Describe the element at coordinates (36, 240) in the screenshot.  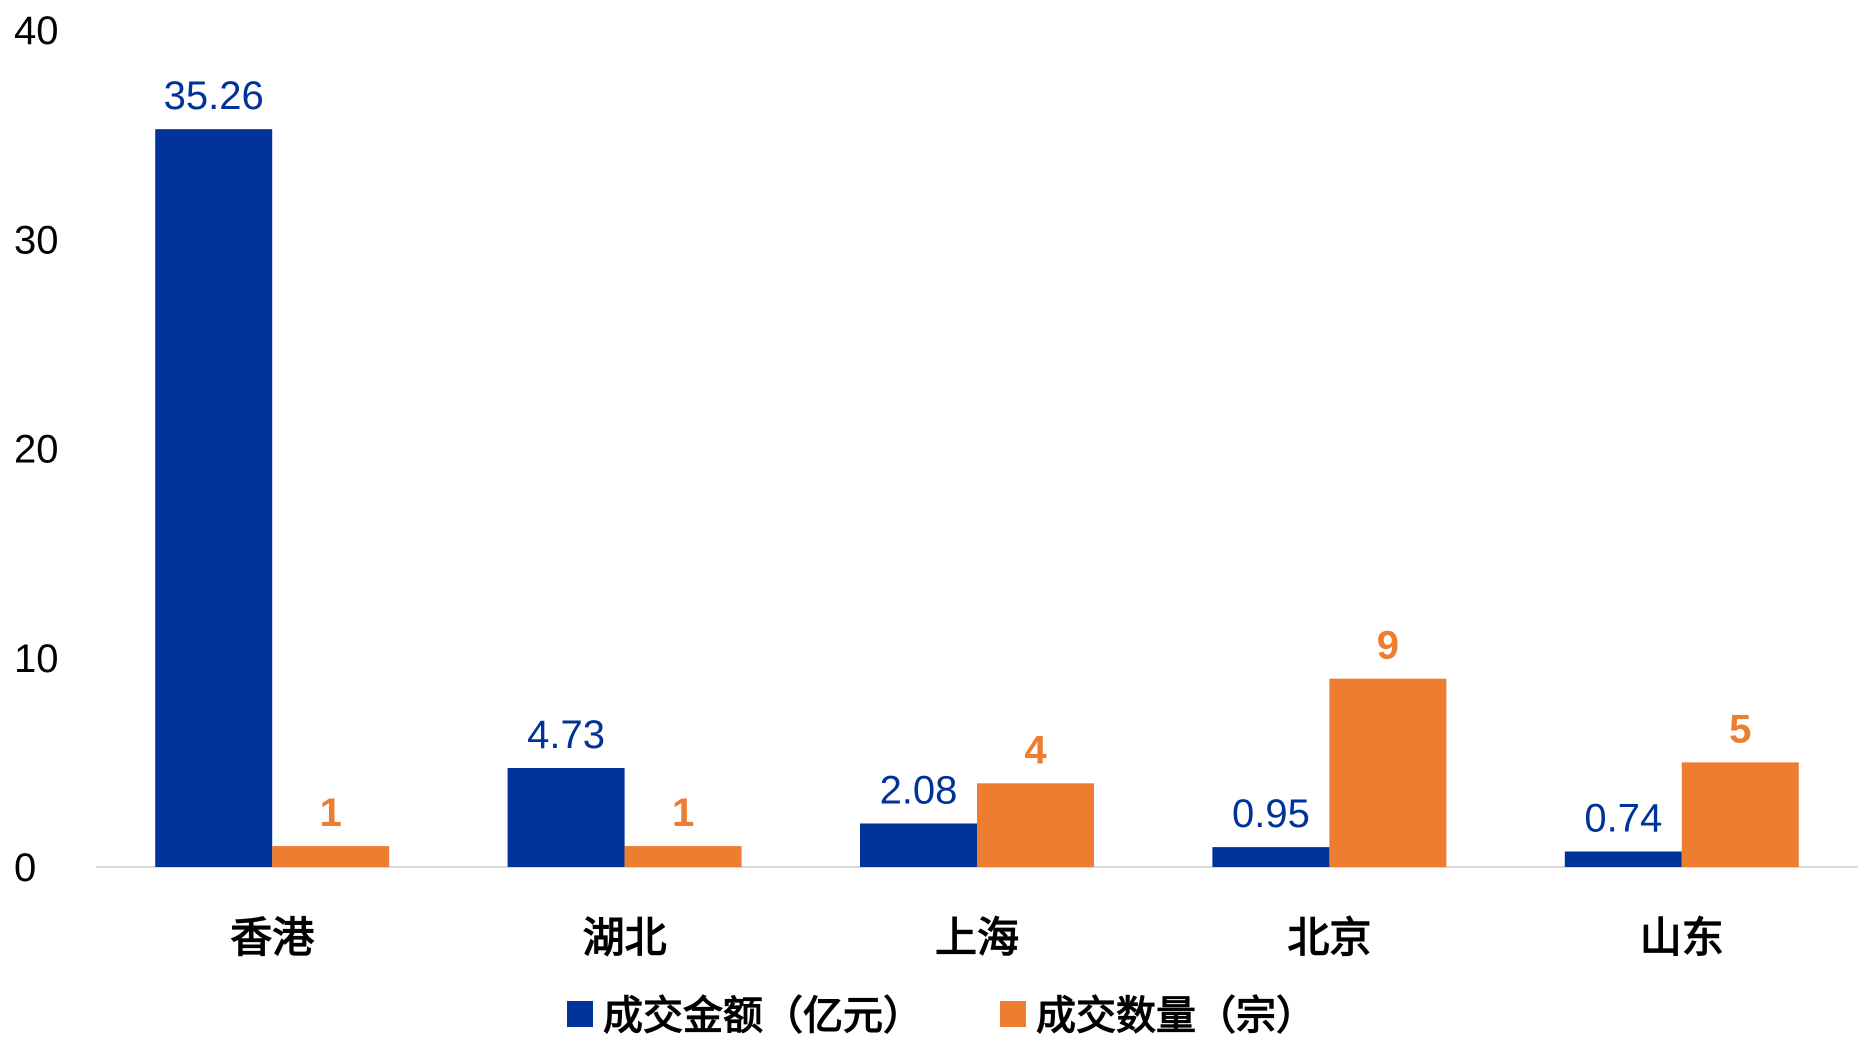
I see `y-tick-label: 30` at that location.